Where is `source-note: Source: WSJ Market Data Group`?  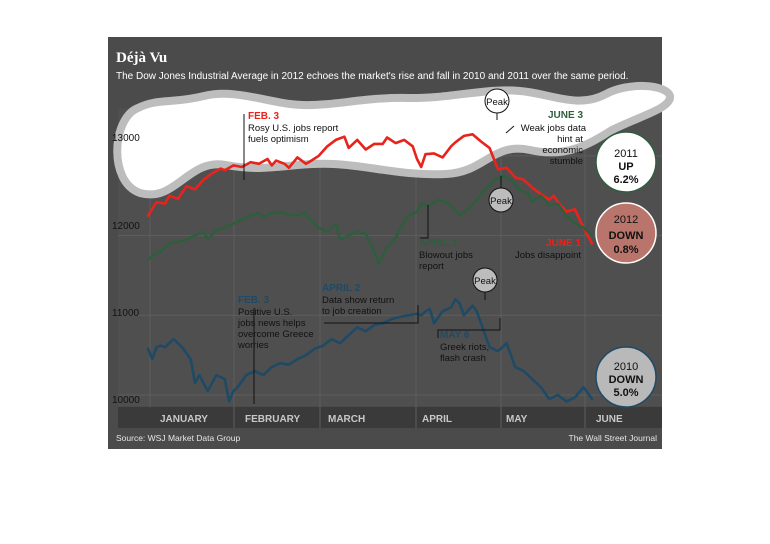 source-note: Source: WSJ Market Data Group is located at coordinates (178, 438).